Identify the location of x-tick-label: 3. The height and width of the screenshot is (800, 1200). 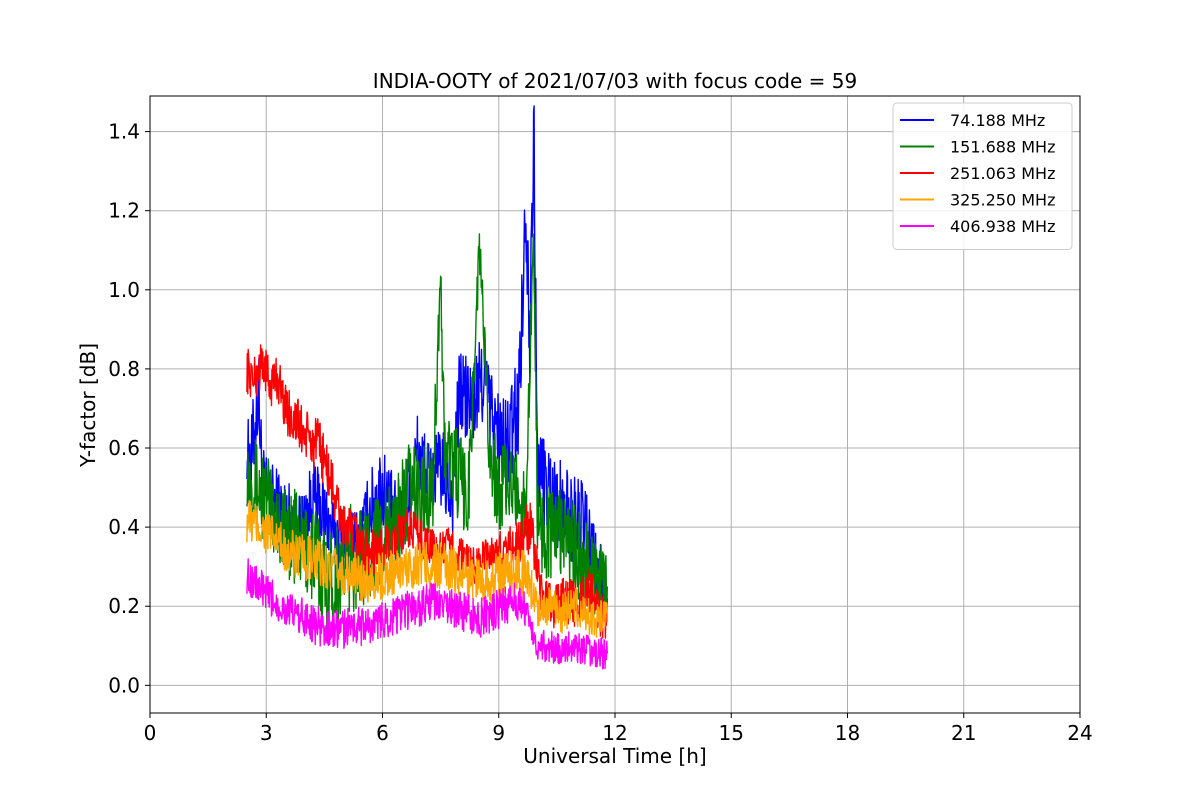
(266, 733).